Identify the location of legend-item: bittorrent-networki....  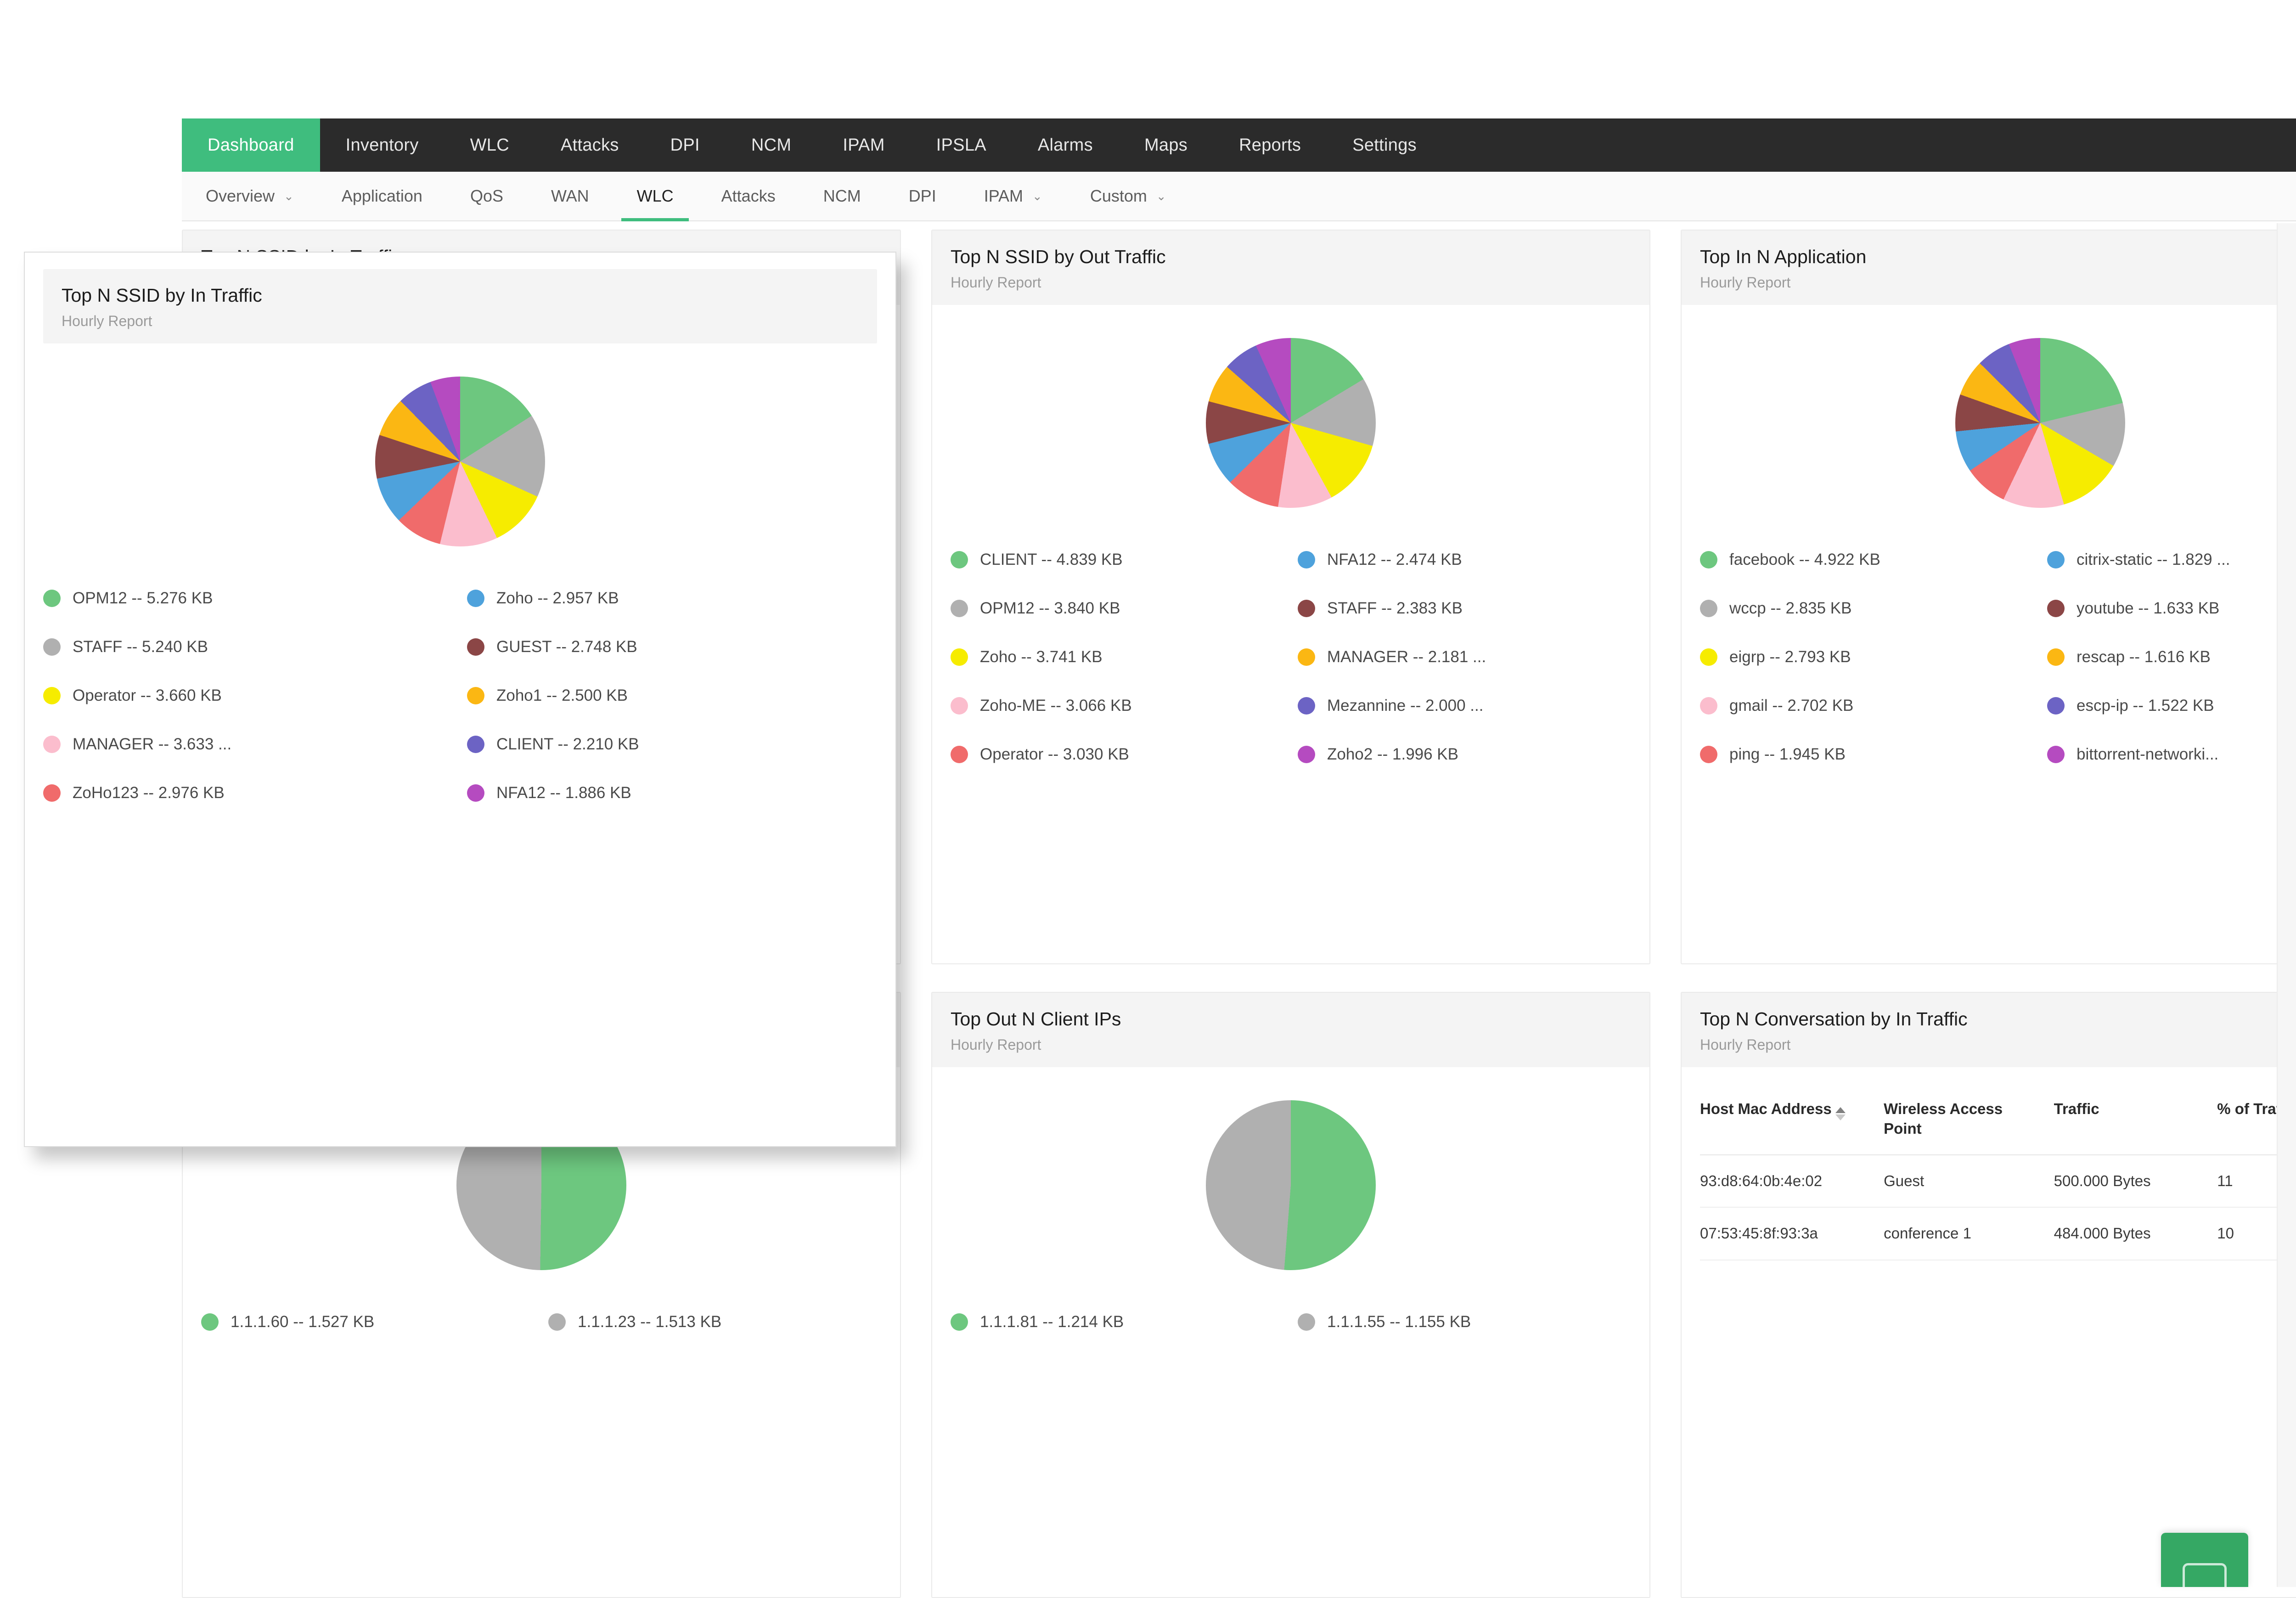
(2171, 755).